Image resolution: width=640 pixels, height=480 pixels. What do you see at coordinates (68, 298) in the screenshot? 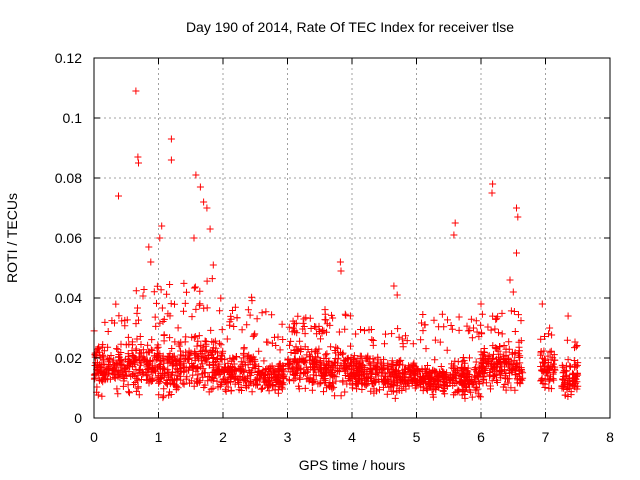
I see `y-tick-label: 0.04` at bounding box center [68, 298].